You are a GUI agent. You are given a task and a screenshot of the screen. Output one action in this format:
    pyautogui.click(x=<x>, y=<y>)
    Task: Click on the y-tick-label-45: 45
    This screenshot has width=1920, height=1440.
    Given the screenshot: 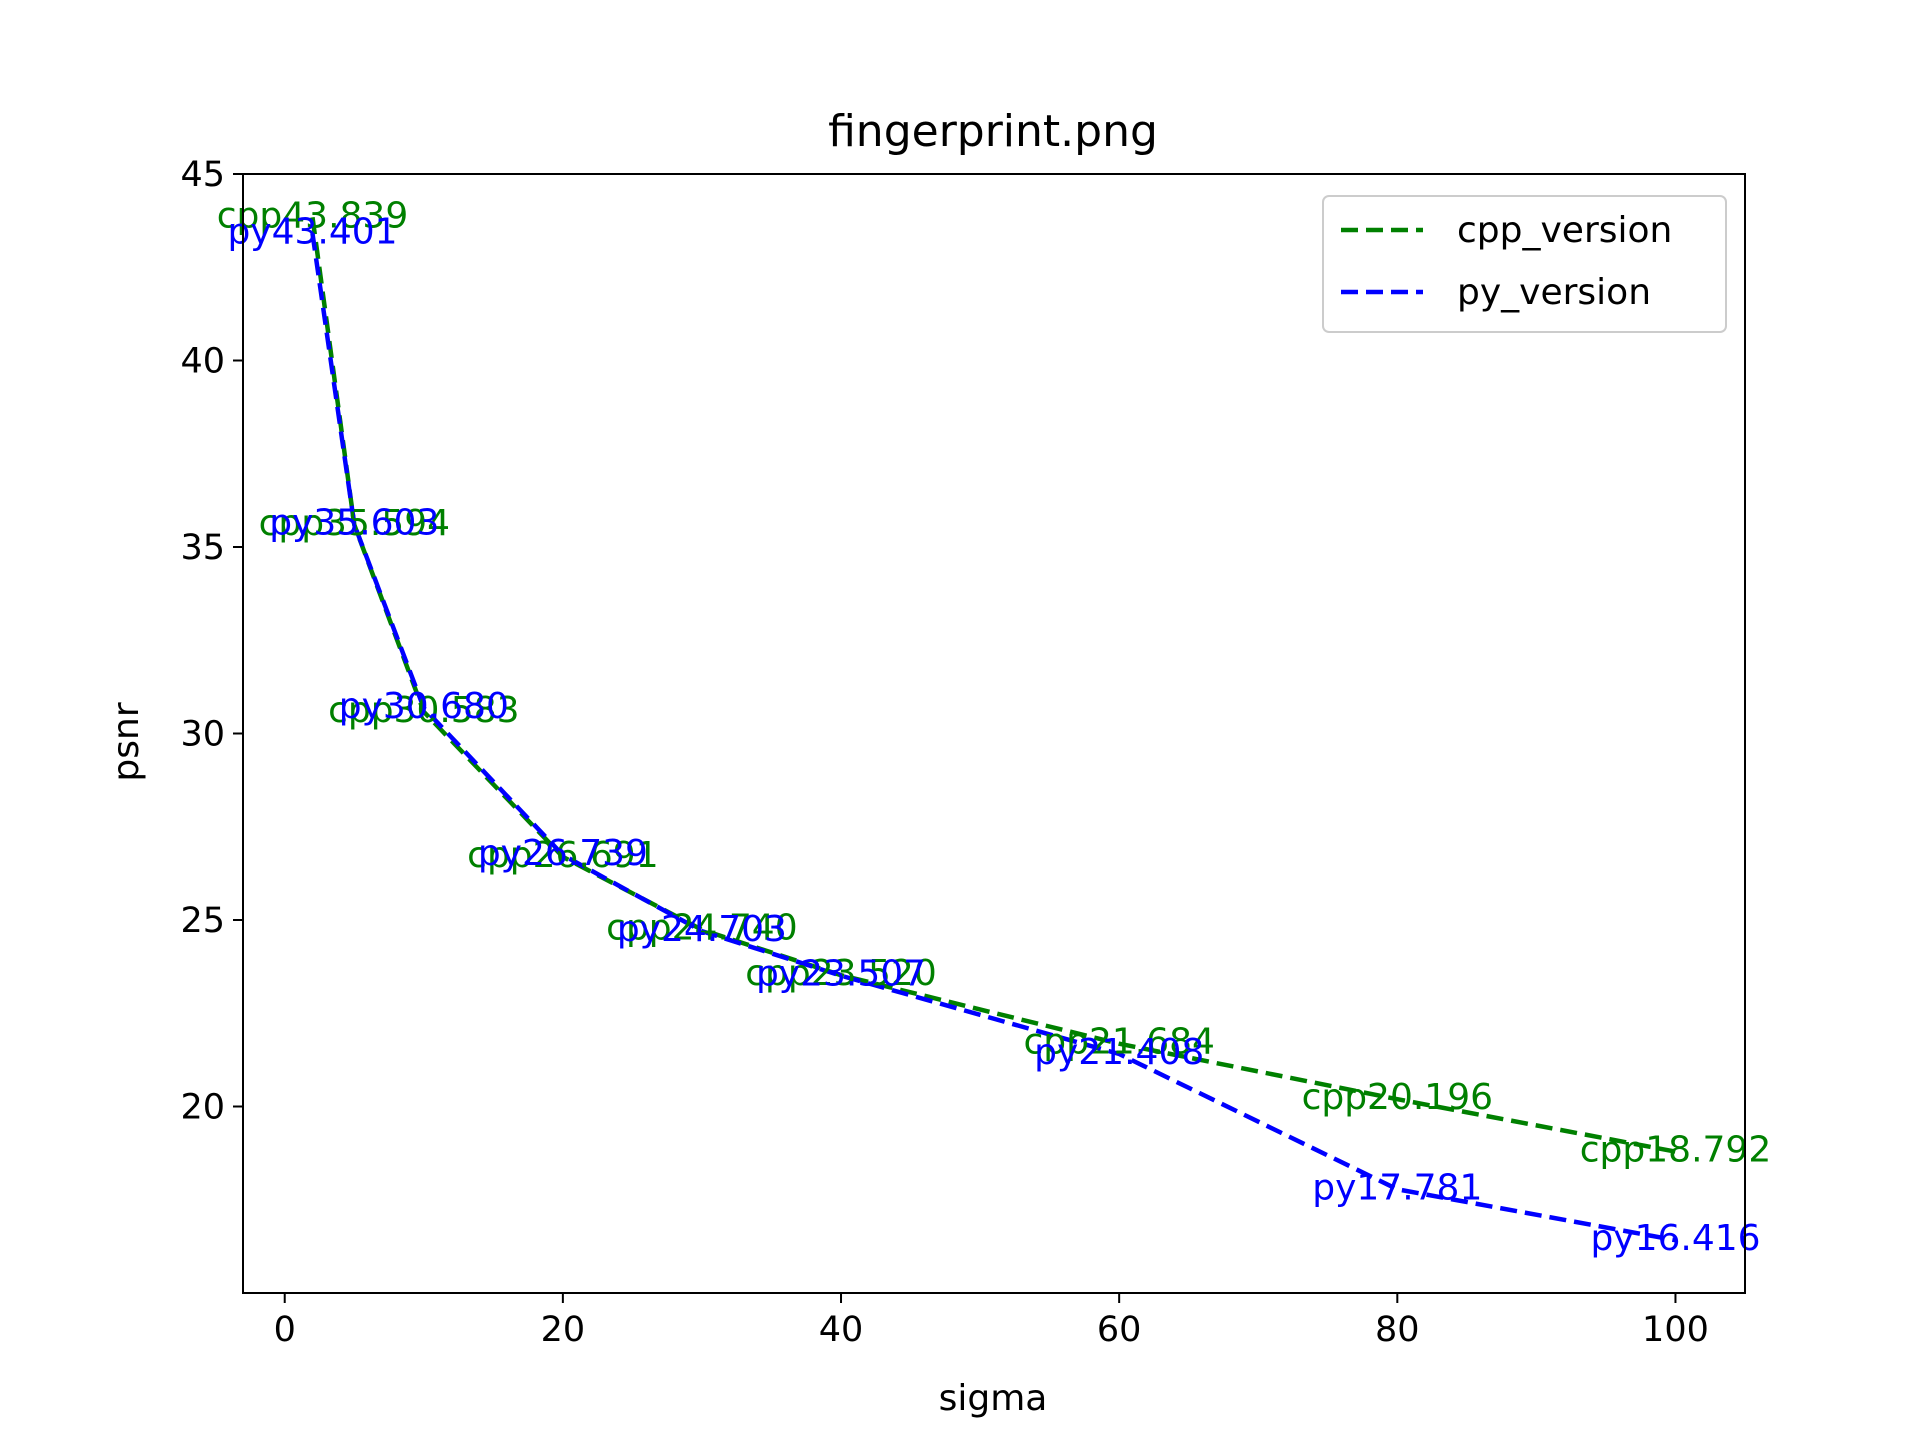 What is the action you would take?
    pyautogui.click(x=202, y=175)
    